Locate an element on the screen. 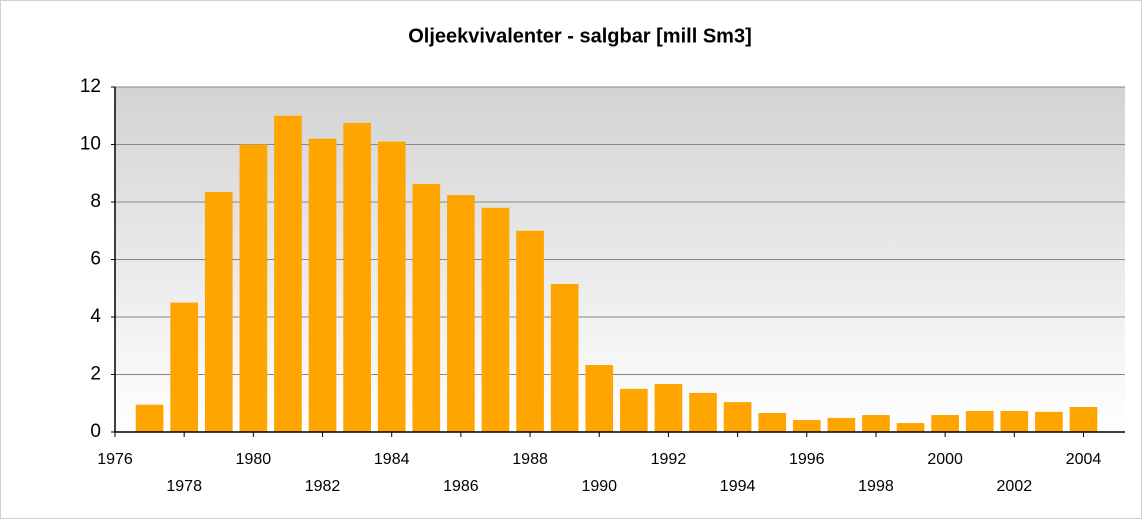 The width and height of the screenshot is (1142, 519). x-tick-label: 1984 is located at coordinates (392, 459).